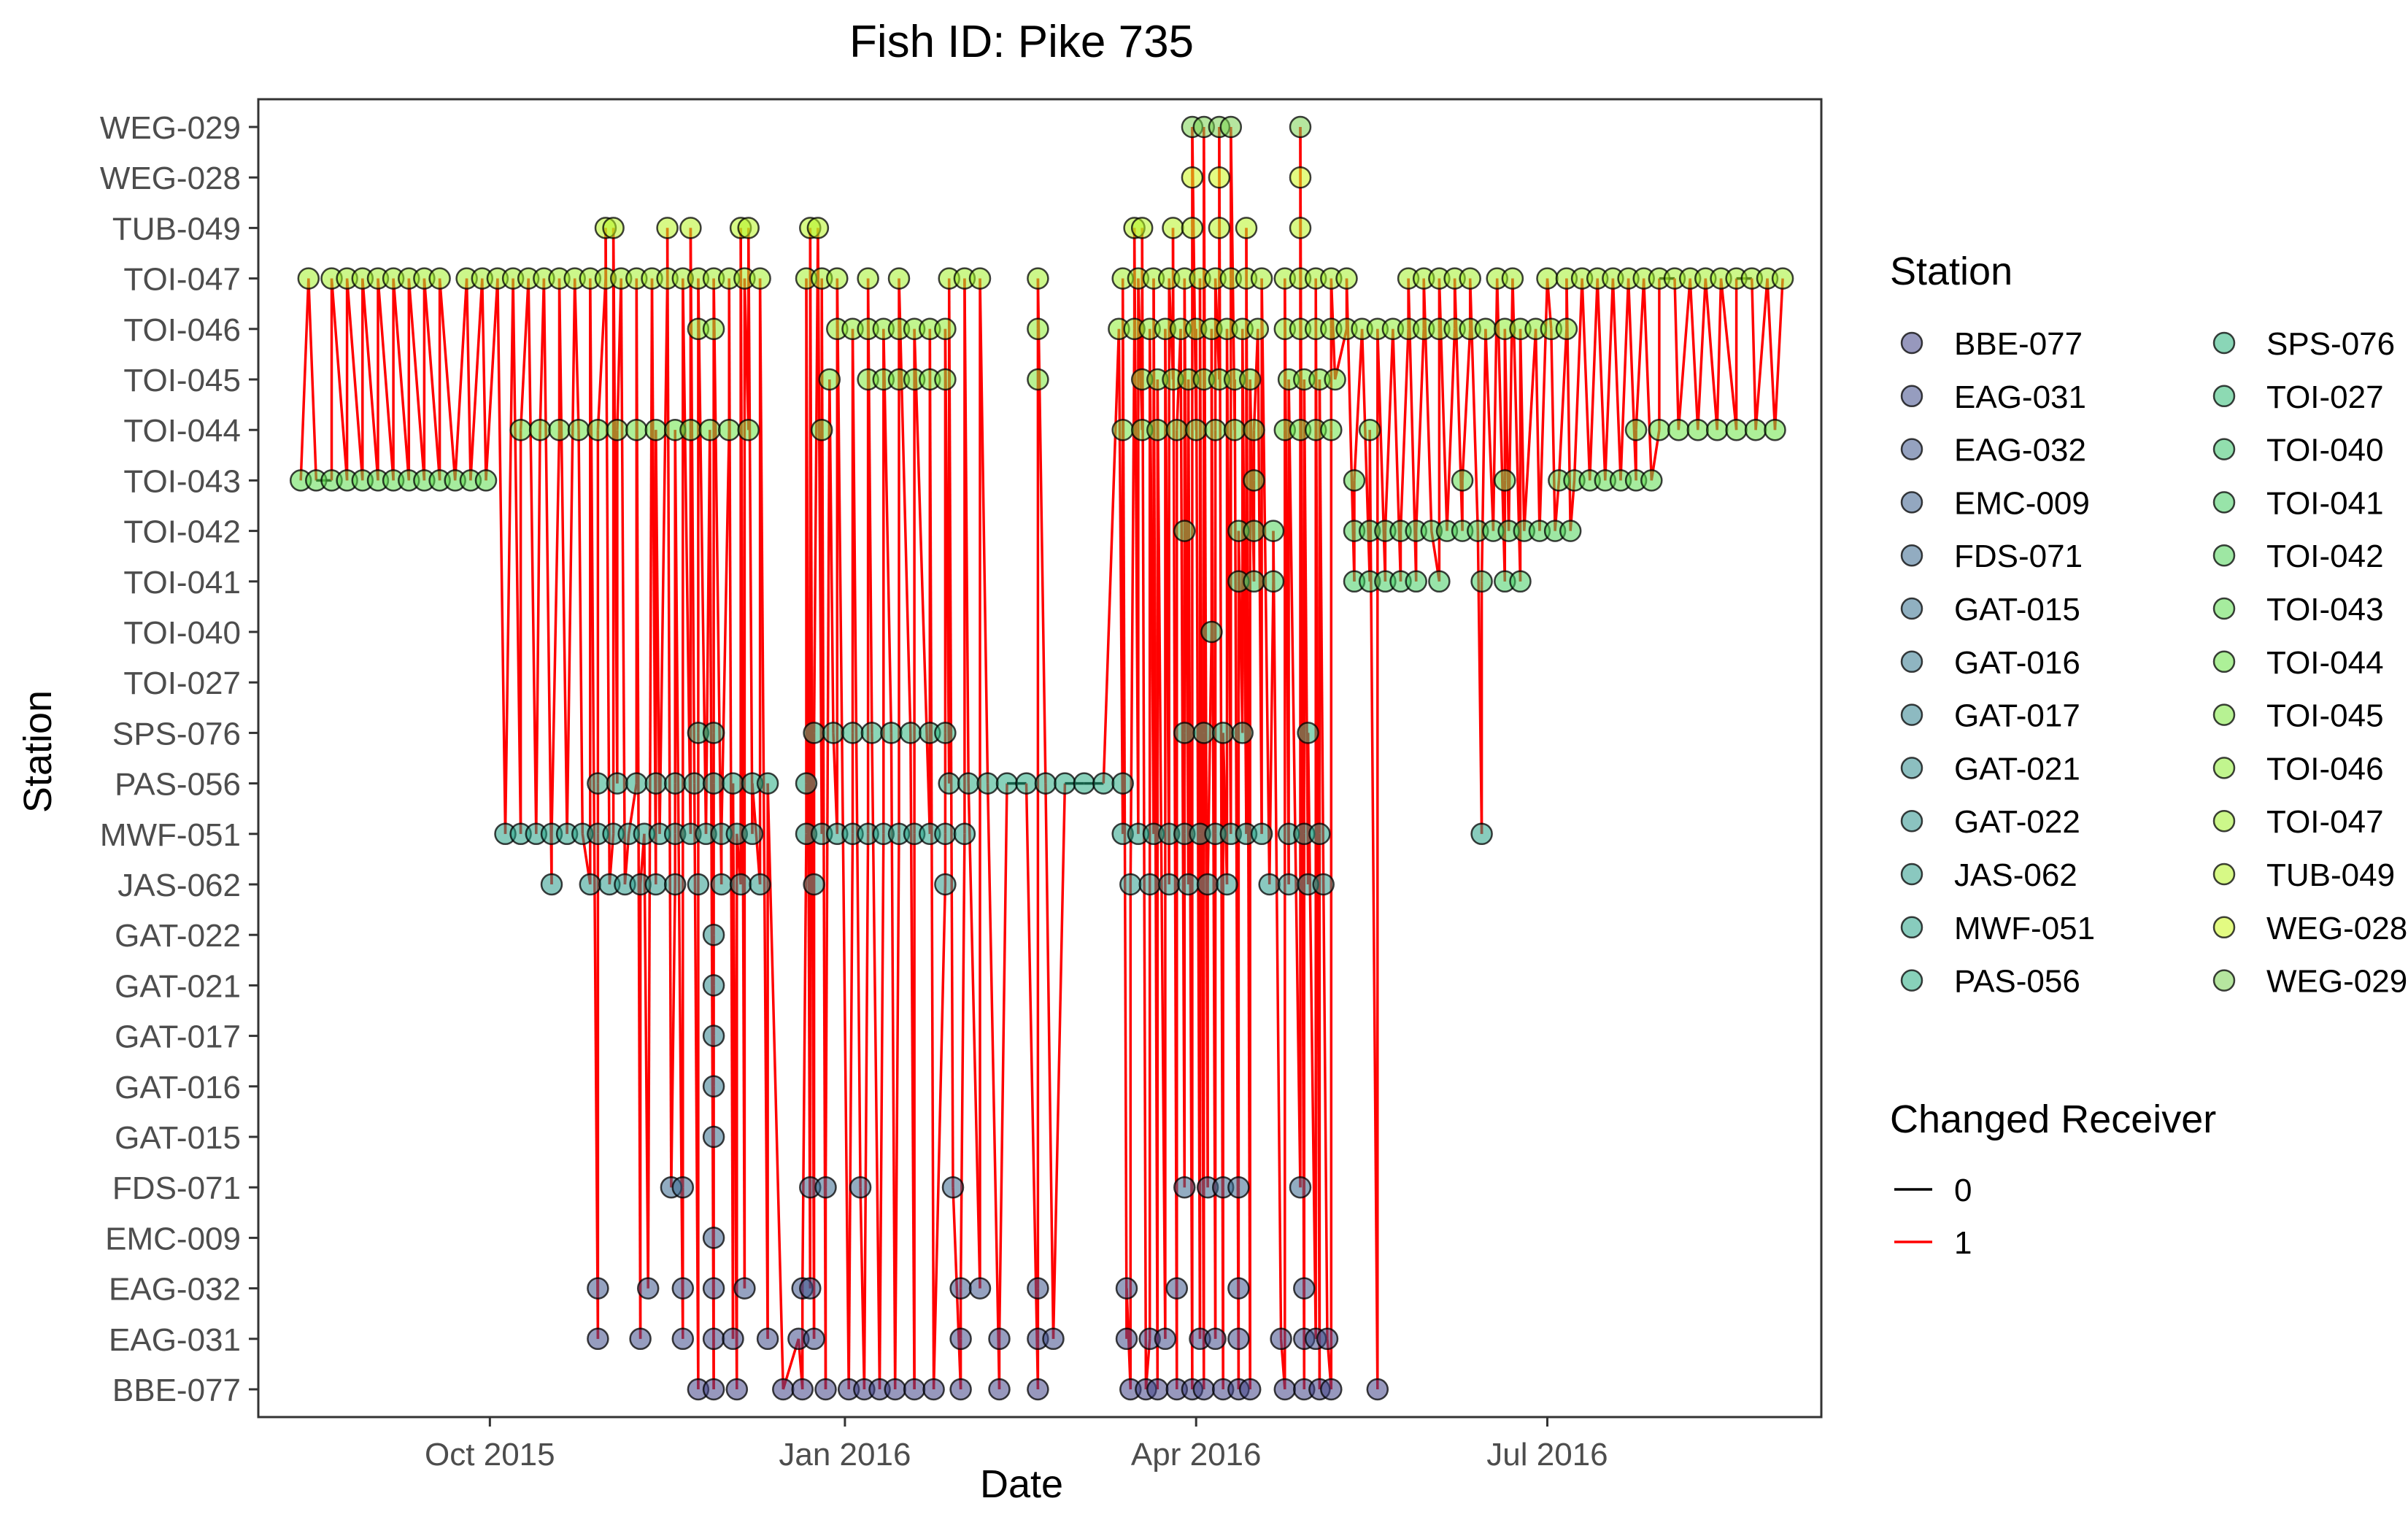 This screenshot has width=2408, height=1536. I want to click on legend-label-station: GAT-015, so click(2017, 610).